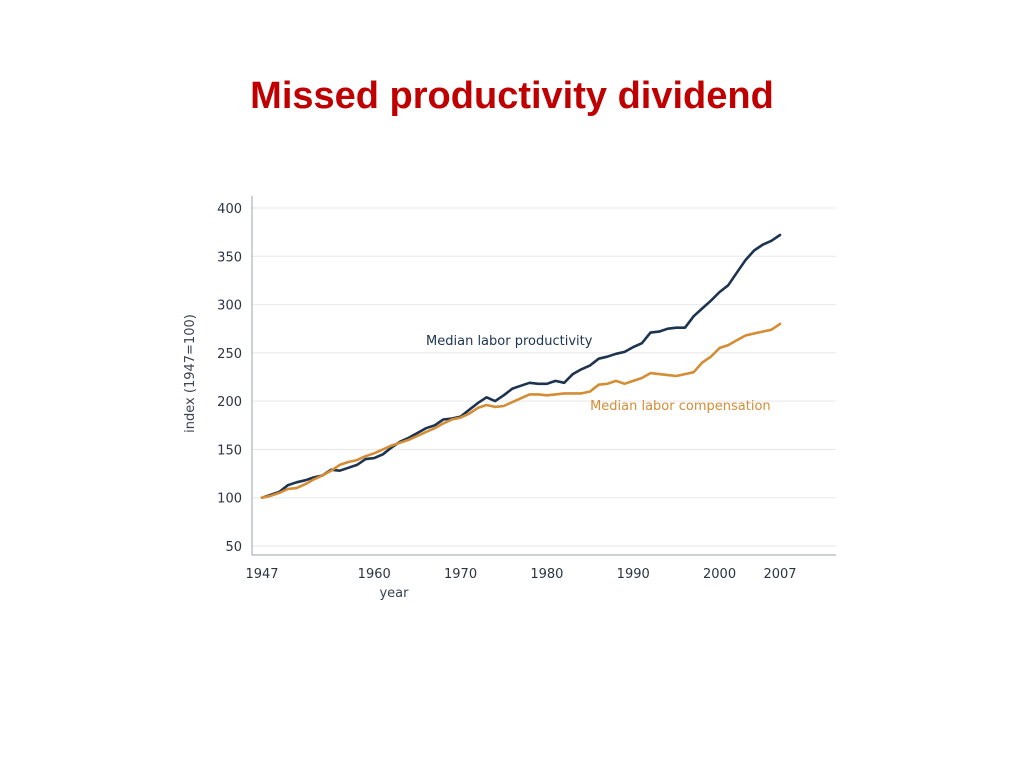 The image size is (1024, 768). I want to click on x-tick-label: 1960, so click(374, 574).